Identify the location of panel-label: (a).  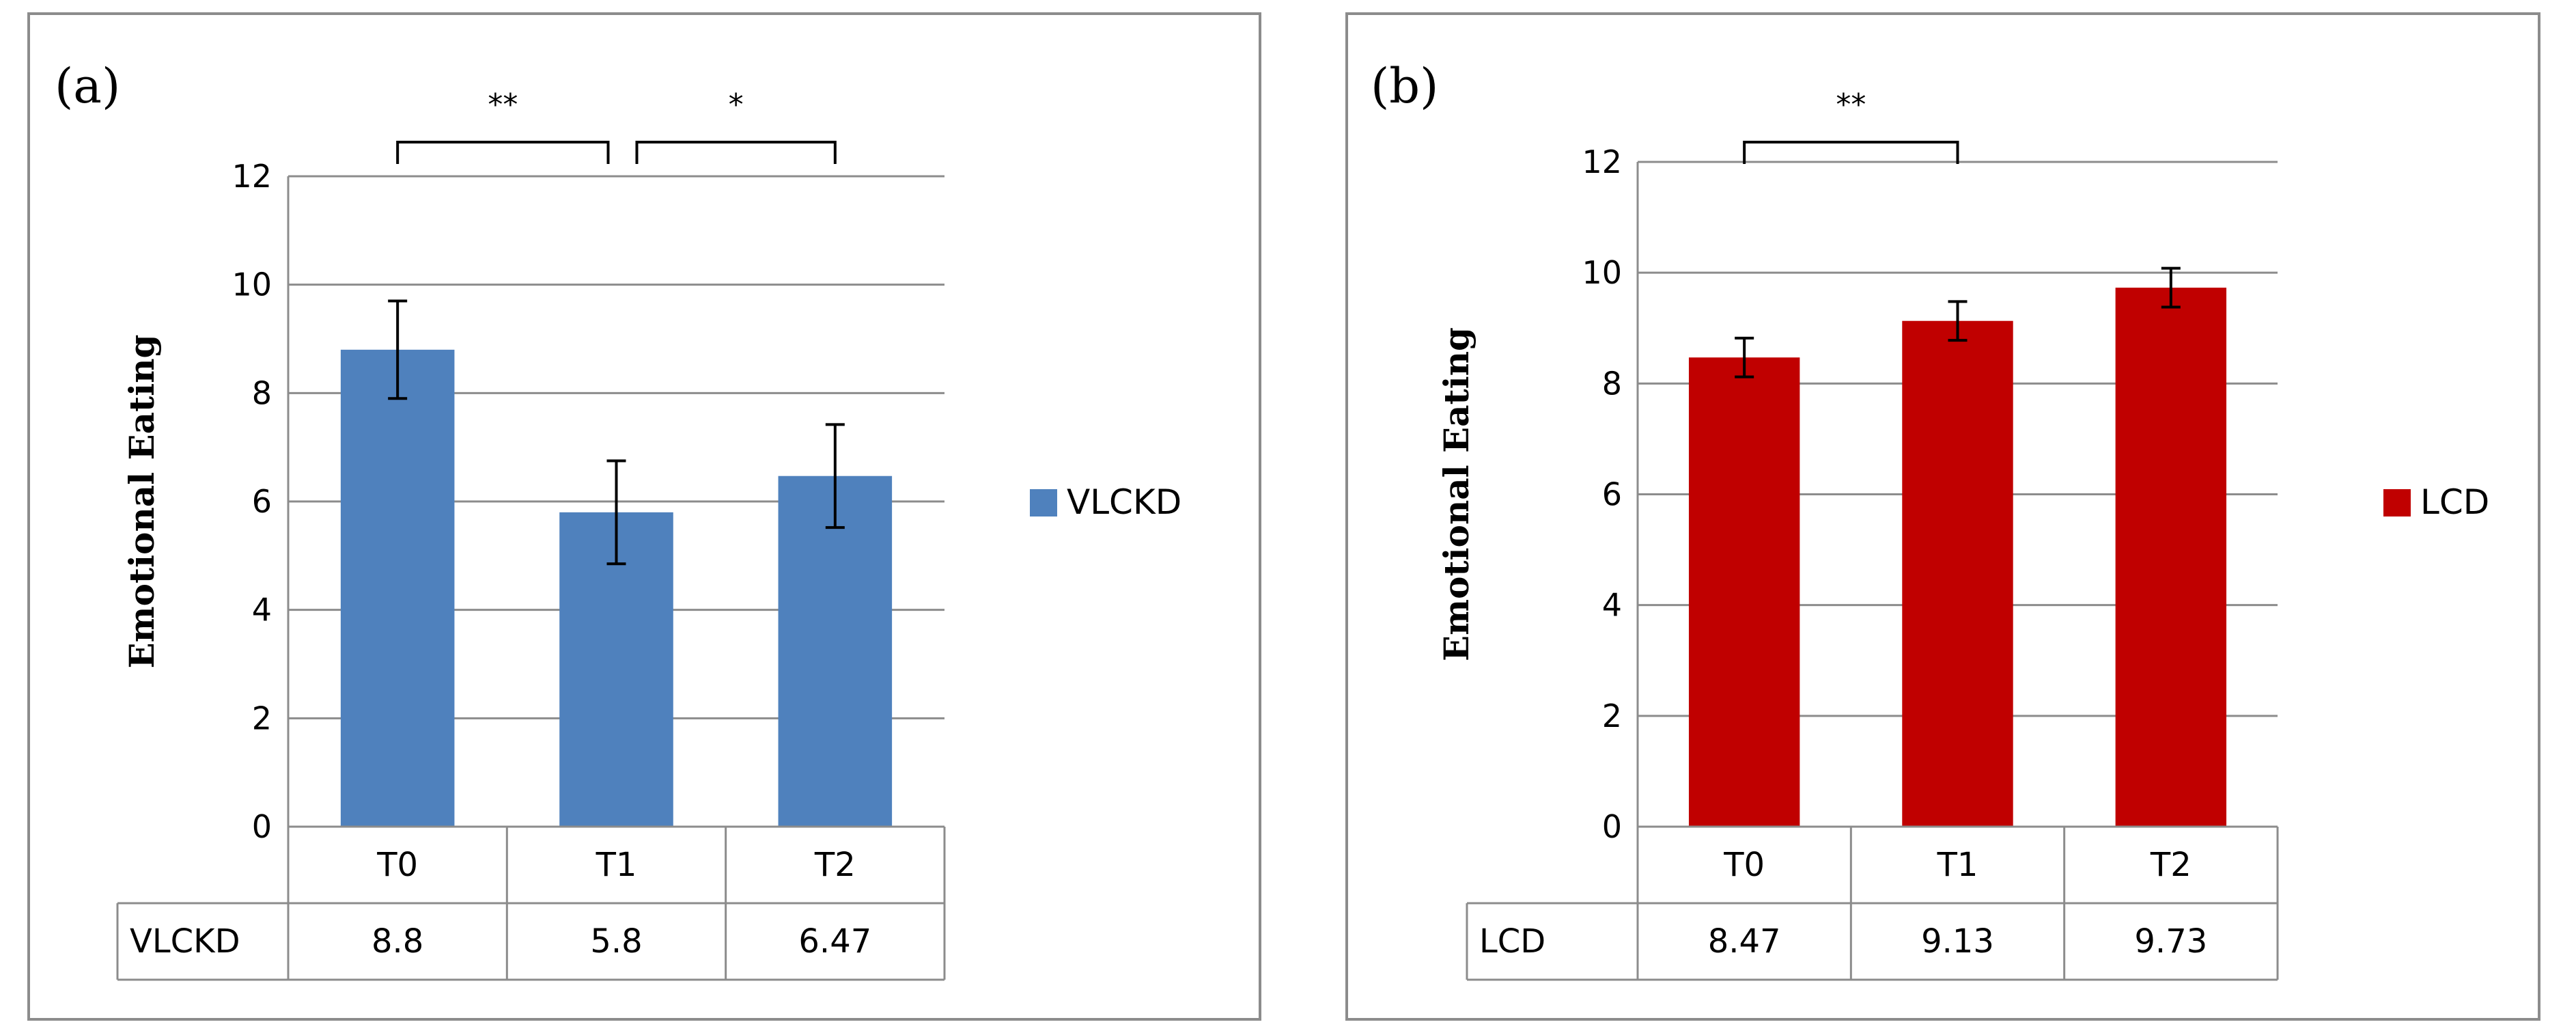
(87, 86).